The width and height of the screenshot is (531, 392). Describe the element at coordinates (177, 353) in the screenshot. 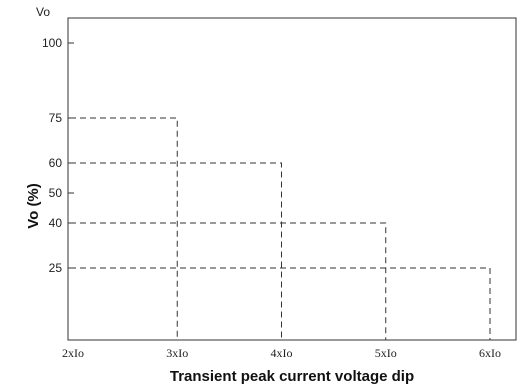

I see `x-tick-label-3: 3xIo` at that location.